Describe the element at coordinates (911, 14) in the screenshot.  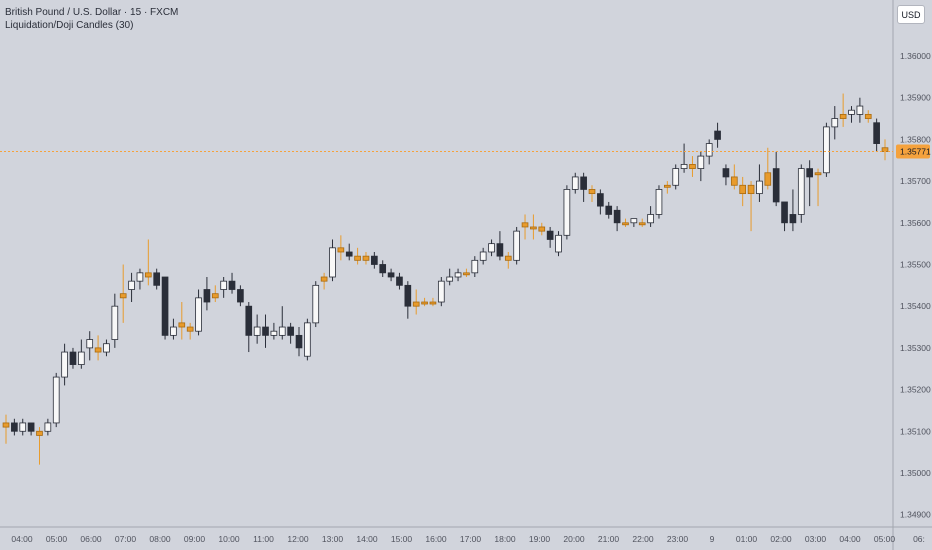
I see `currency-button: USD` at that location.